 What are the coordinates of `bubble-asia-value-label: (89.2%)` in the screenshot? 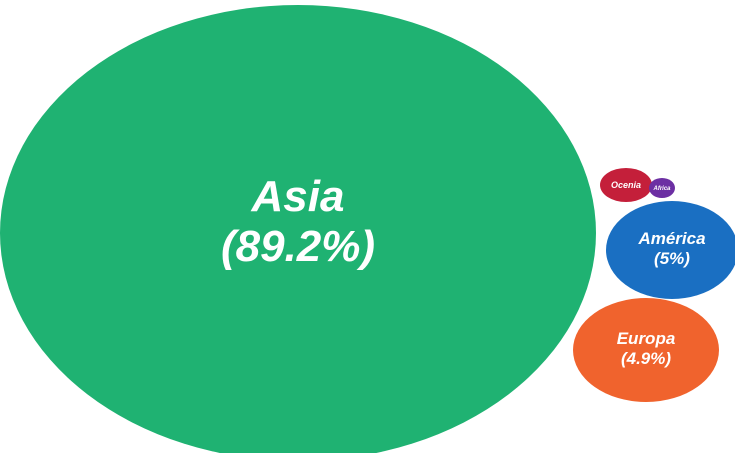 It's located at (298, 246).